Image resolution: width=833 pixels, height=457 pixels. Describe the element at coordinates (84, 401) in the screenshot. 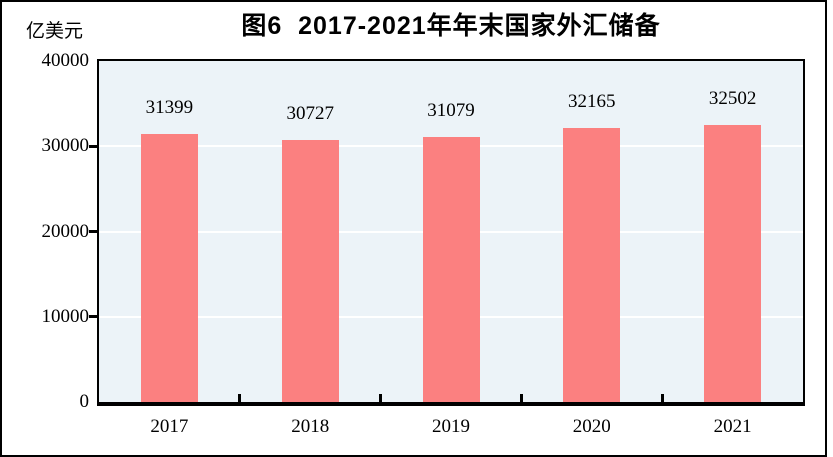

I see `y-axis-tick-label: 0` at that location.